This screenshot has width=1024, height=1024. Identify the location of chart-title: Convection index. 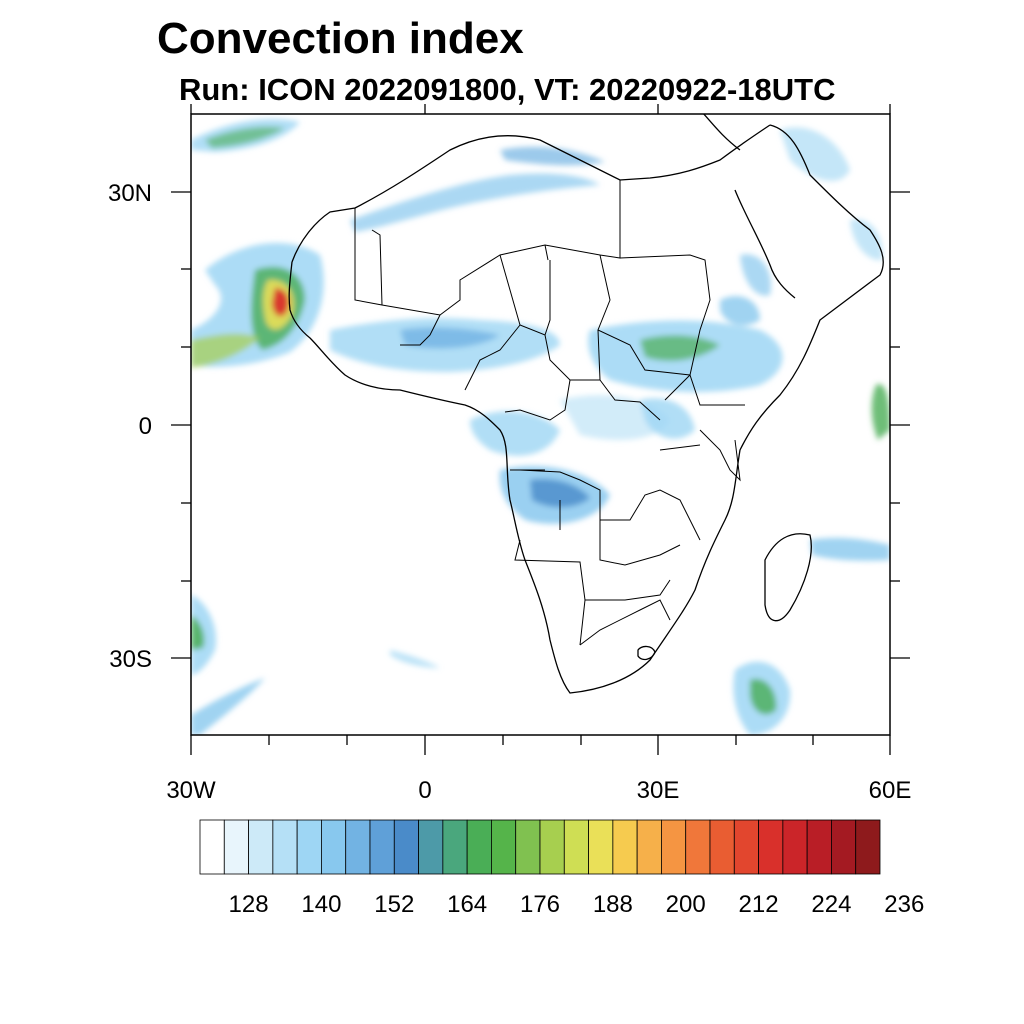
(340, 38).